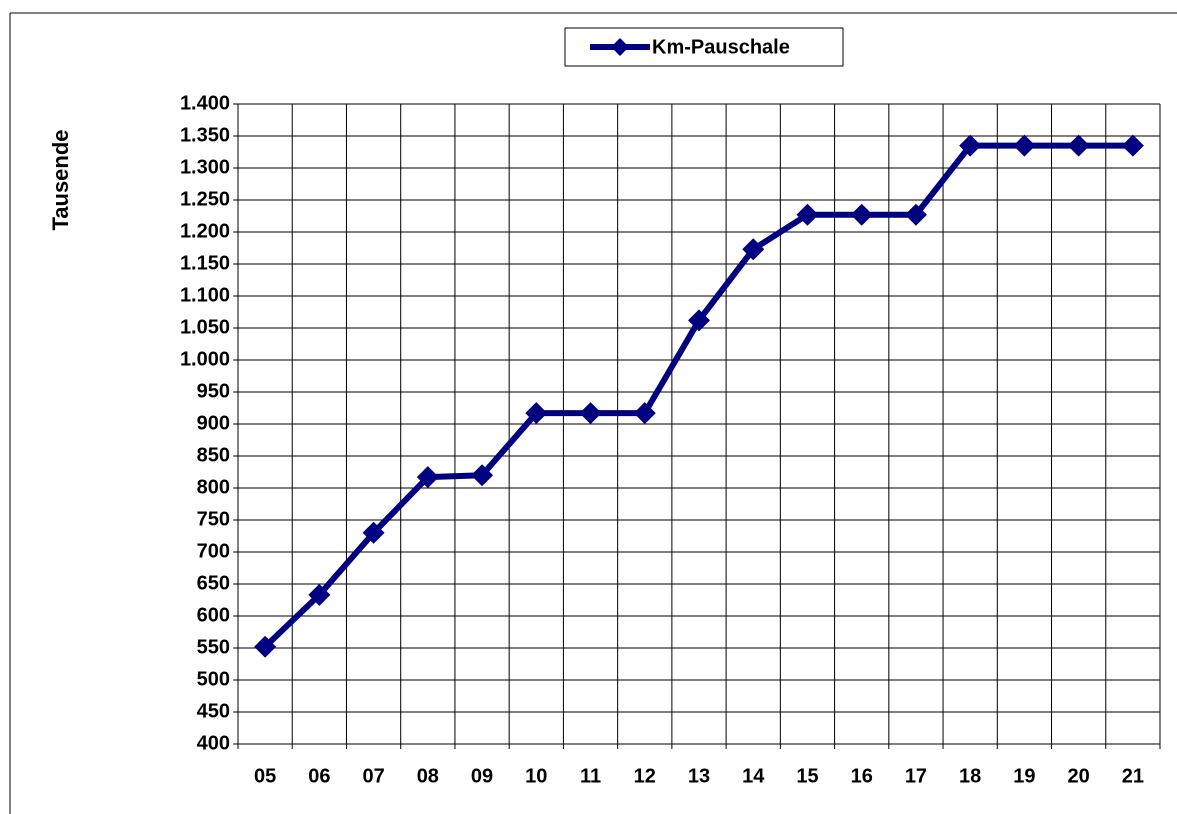 The width and height of the screenshot is (1177, 814). I want to click on y-tick-label: 400, so click(213, 743).